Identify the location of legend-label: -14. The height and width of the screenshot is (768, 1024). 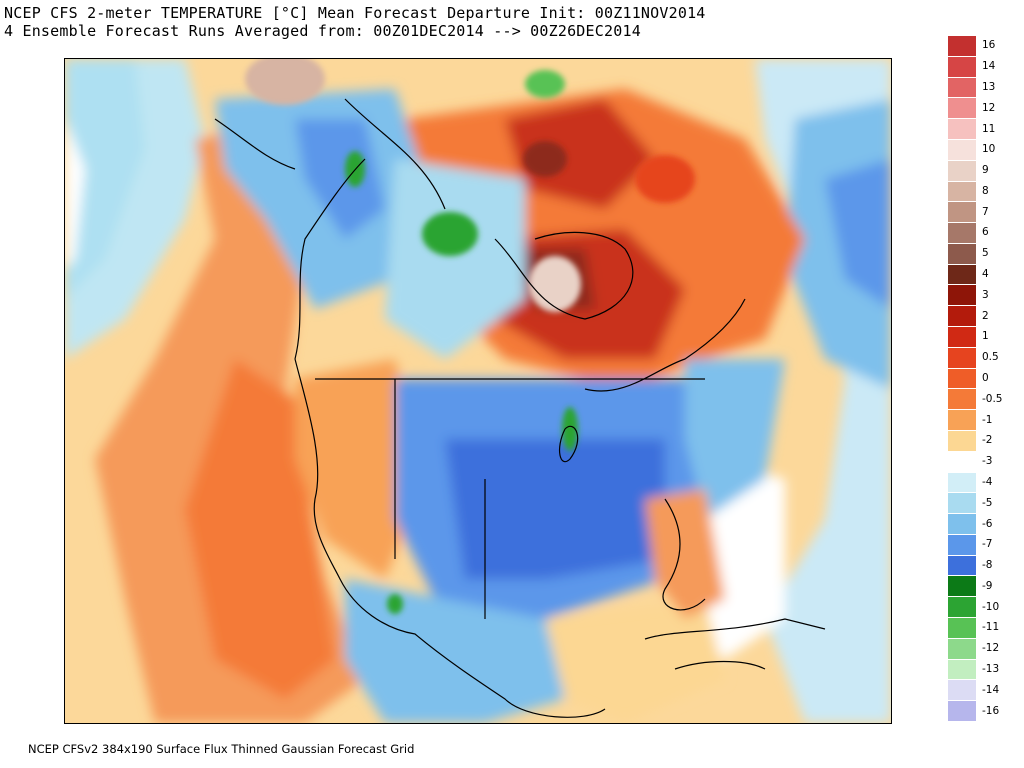
(991, 689).